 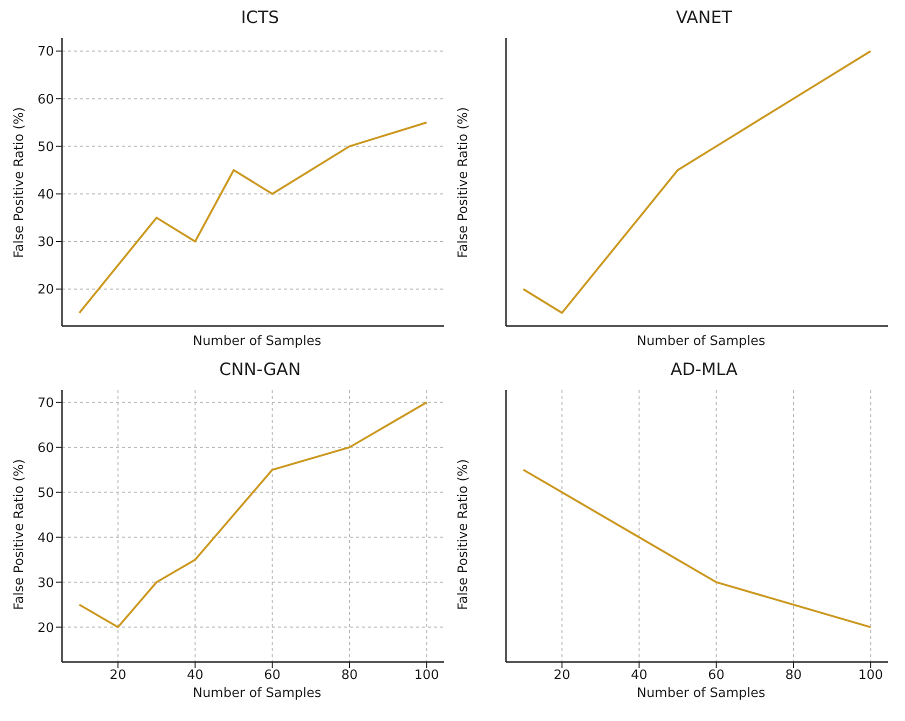 What do you see at coordinates (703, 371) in the screenshot?
I see `chart-title: AD-MLA` at bounding box center [703, 371].